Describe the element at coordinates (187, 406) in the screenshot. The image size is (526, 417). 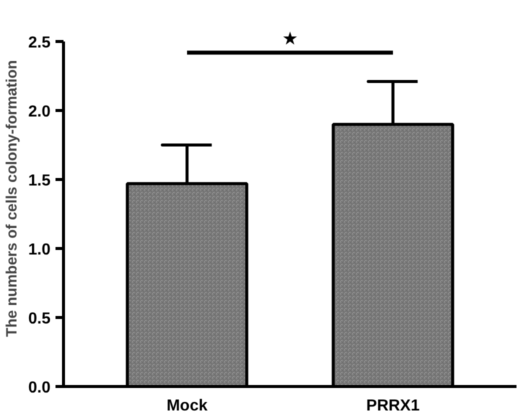
I see `x-tick-label: Mock` at that location.